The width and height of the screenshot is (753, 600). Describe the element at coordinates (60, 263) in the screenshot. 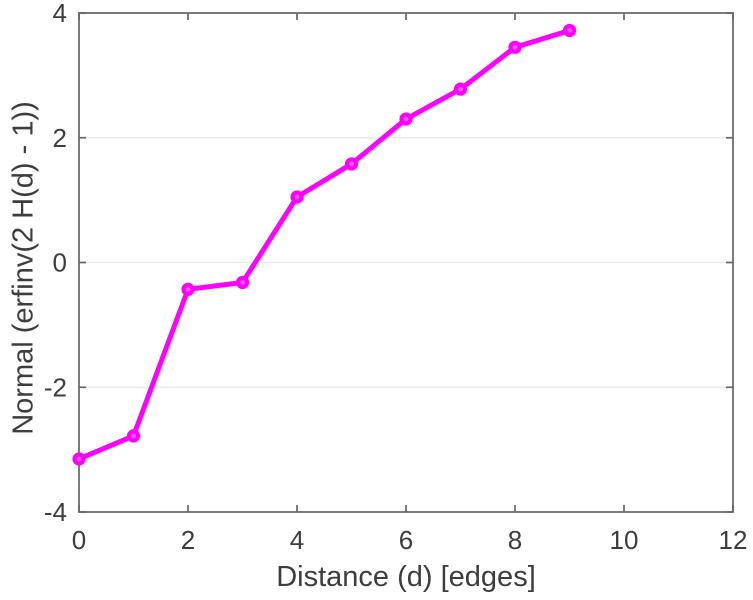

I see `y-tick-label: 0` at that location.